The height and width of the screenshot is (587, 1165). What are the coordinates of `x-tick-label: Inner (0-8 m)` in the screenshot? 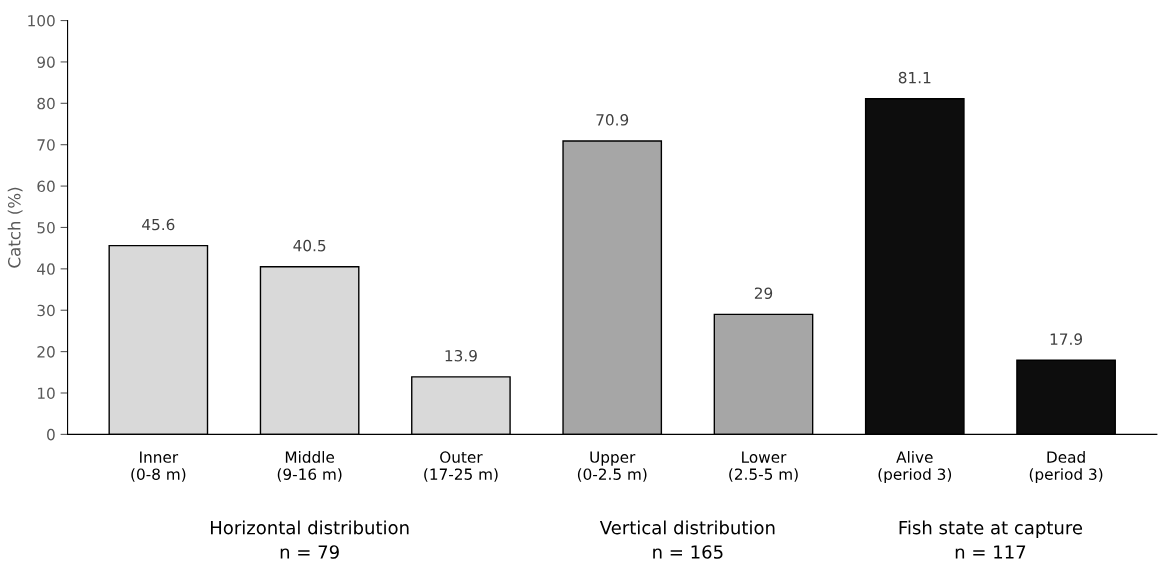 It's located at (158, 466).